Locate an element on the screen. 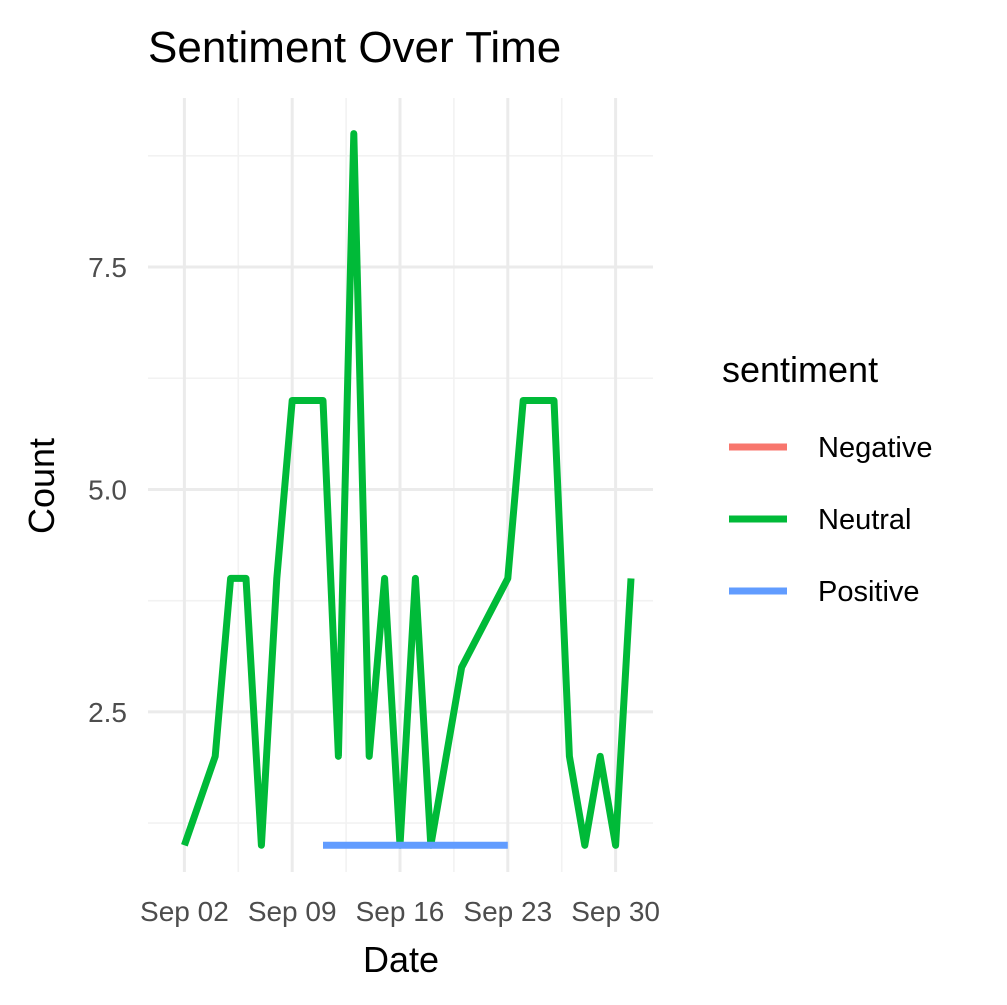  legend-label-positive: Positive is located at coordinates (869, 592).